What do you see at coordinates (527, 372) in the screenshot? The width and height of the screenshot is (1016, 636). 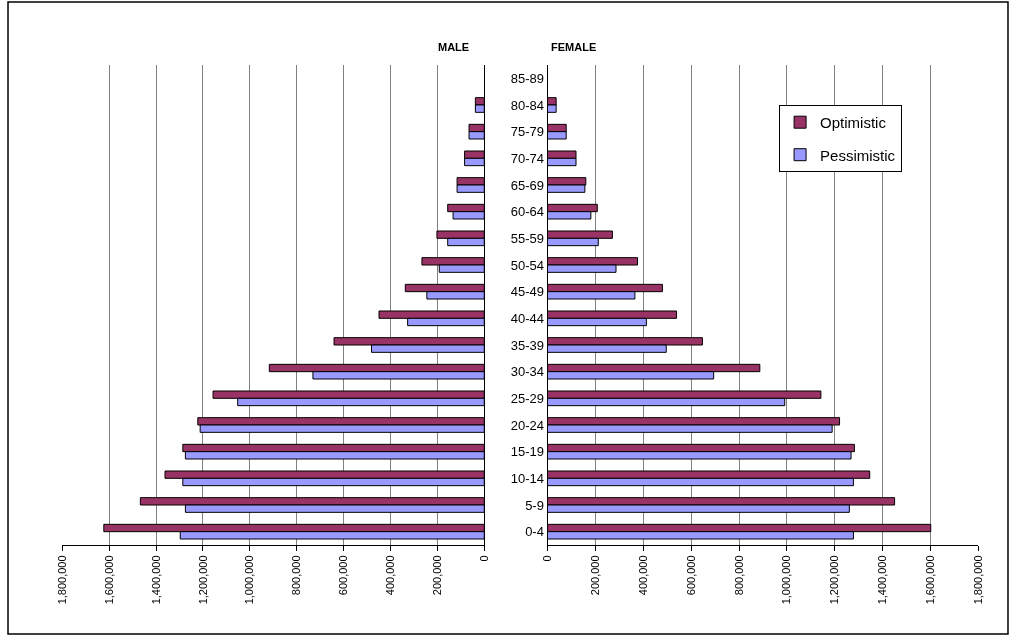 I see `y-tick-label: 30-34` at bounding box center [527, 372].